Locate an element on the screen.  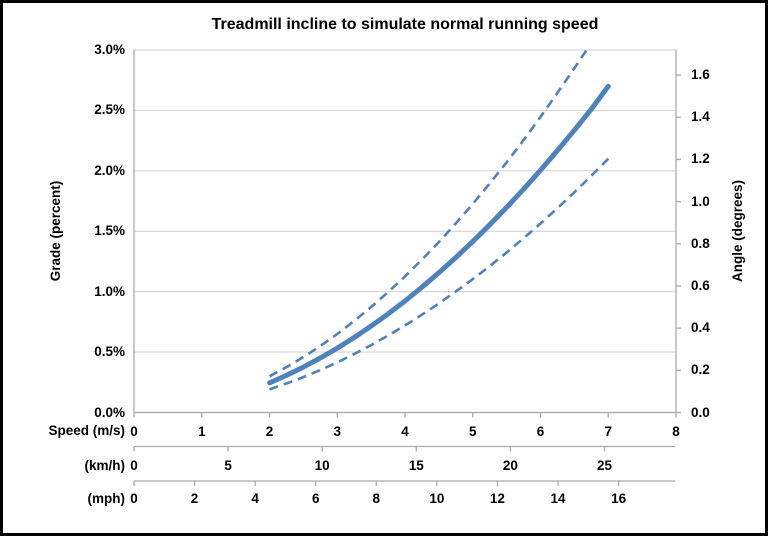
x-mph-tick-label: 14 is located at coordinates (558, 498).